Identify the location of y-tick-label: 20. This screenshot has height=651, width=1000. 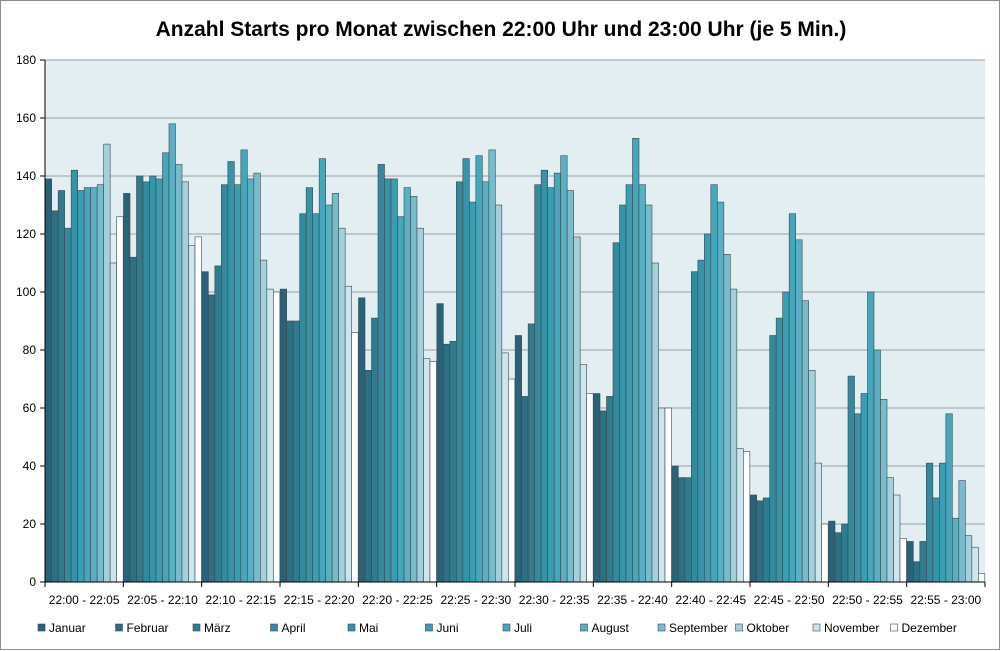
(30, 524).